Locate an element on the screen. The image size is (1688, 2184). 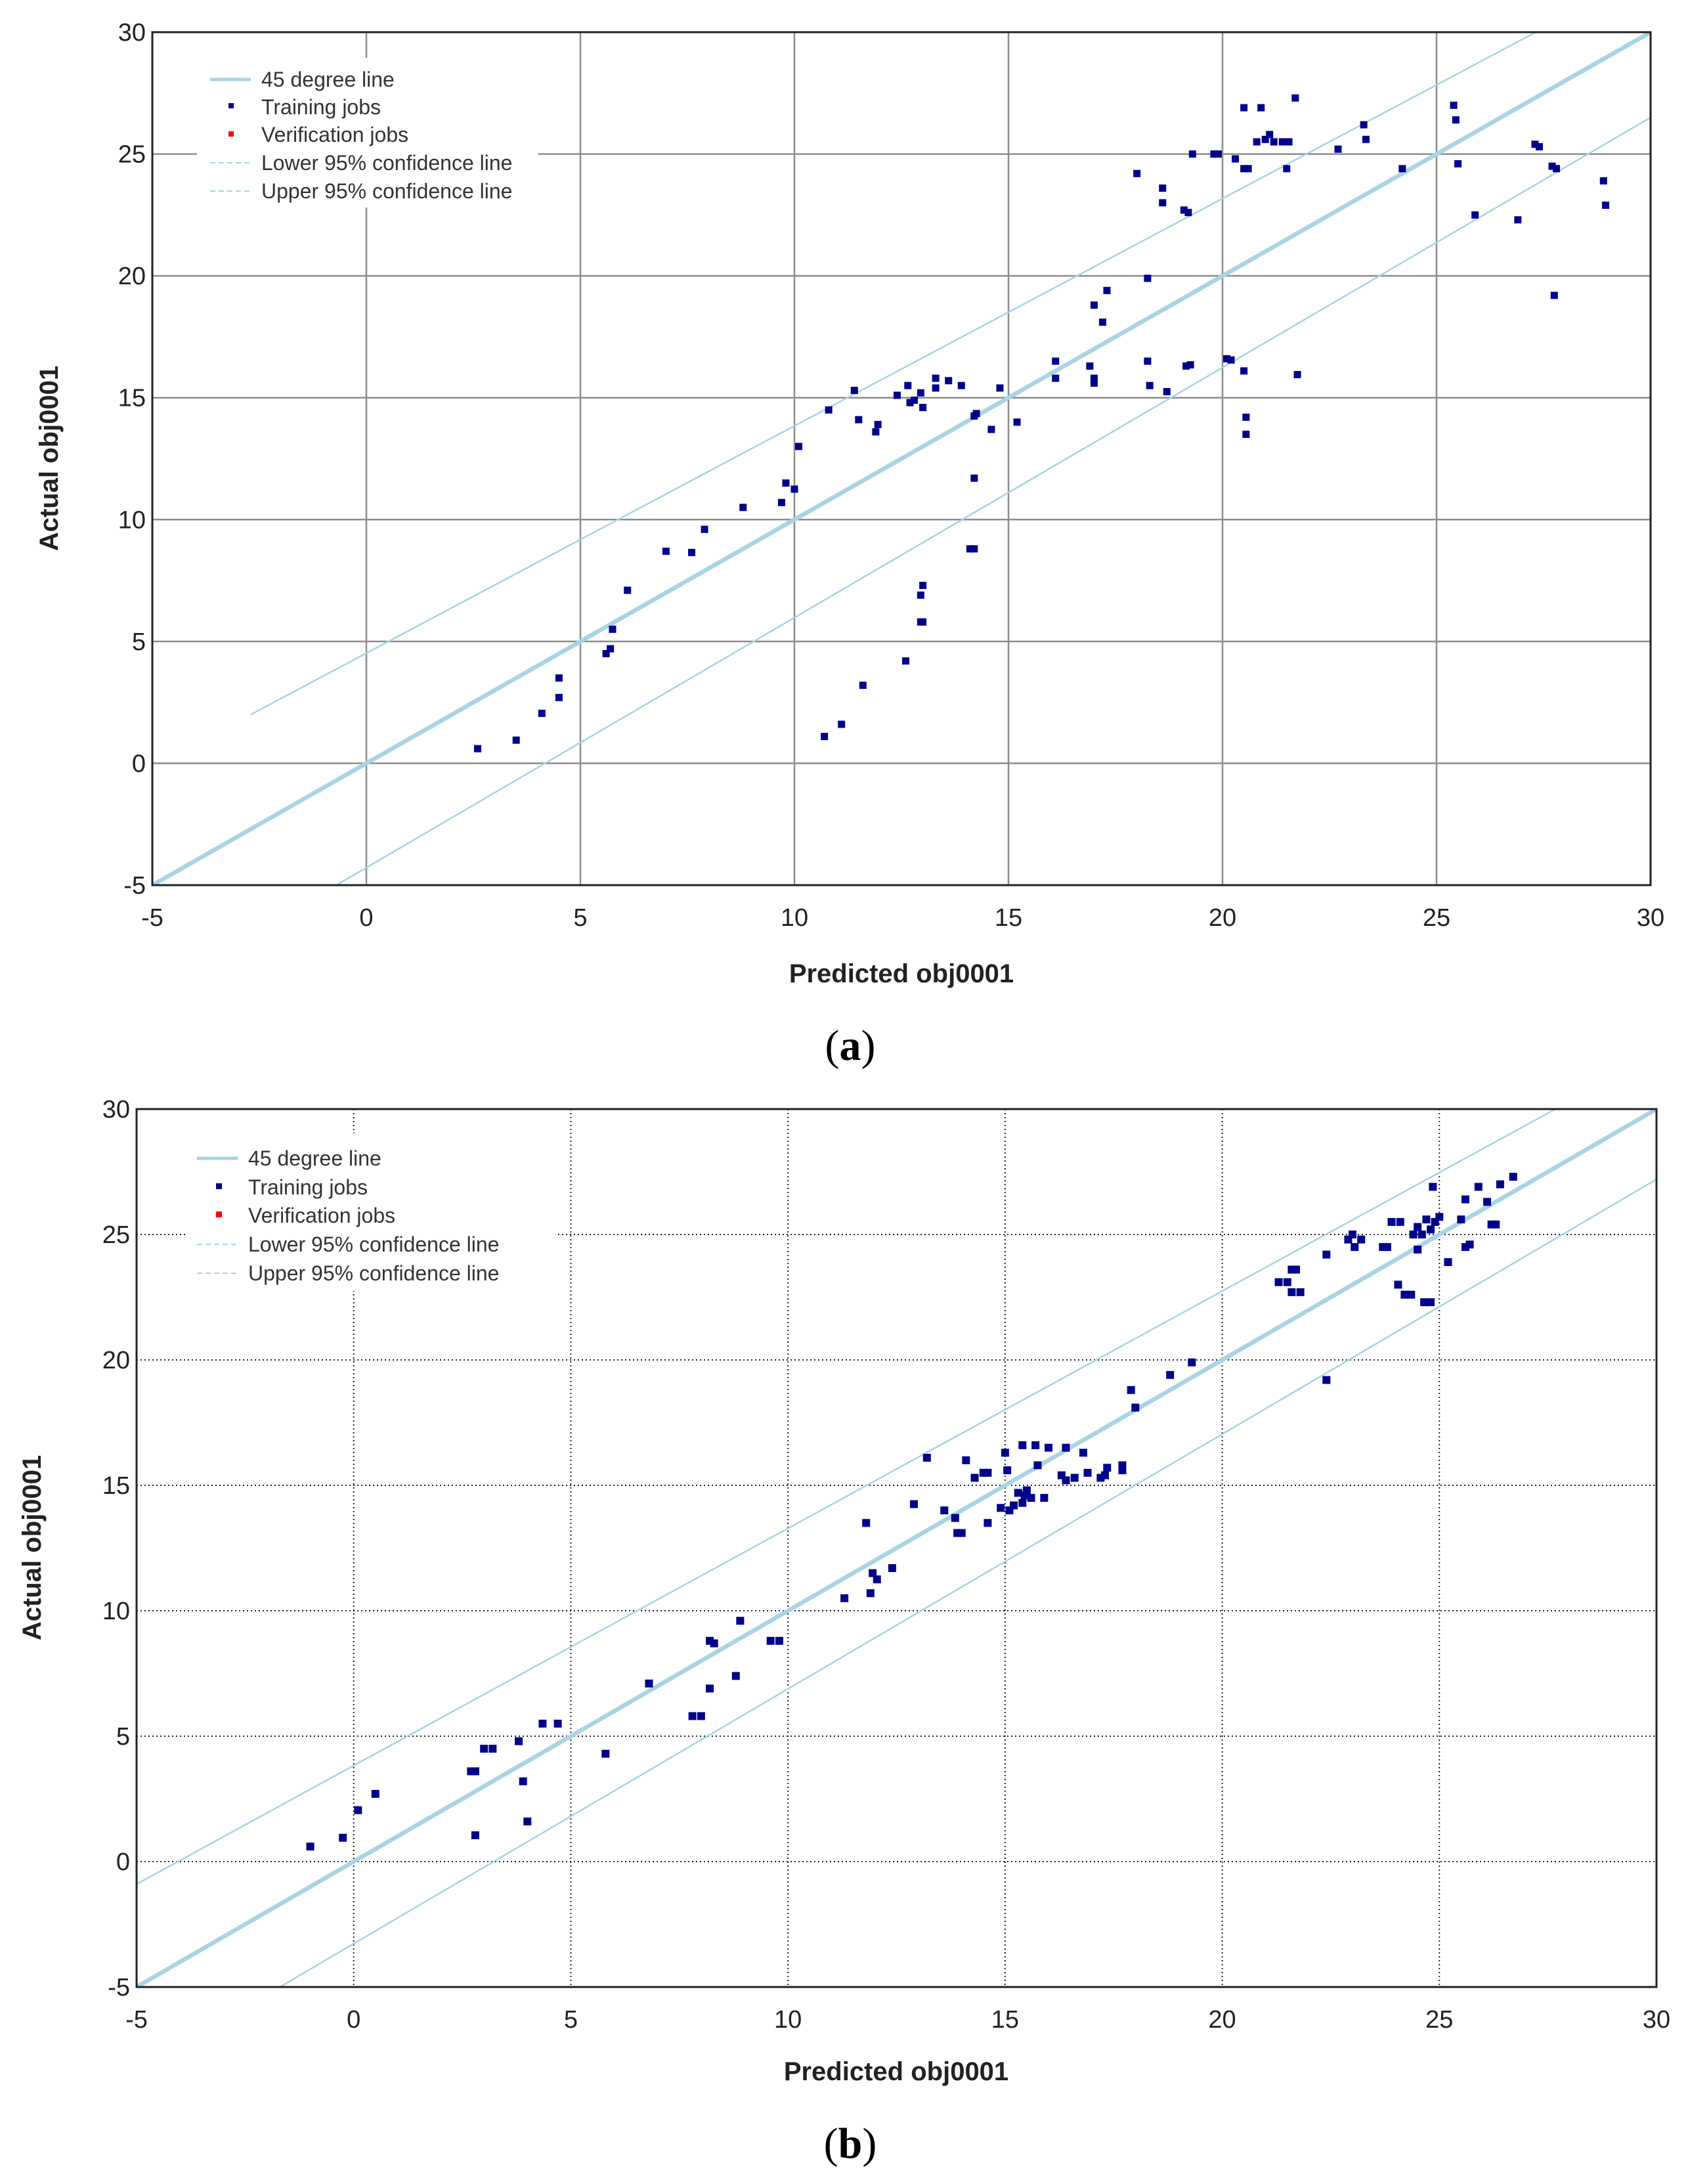
x-tick-label: 30 is located at coordinates (1656, 2020).